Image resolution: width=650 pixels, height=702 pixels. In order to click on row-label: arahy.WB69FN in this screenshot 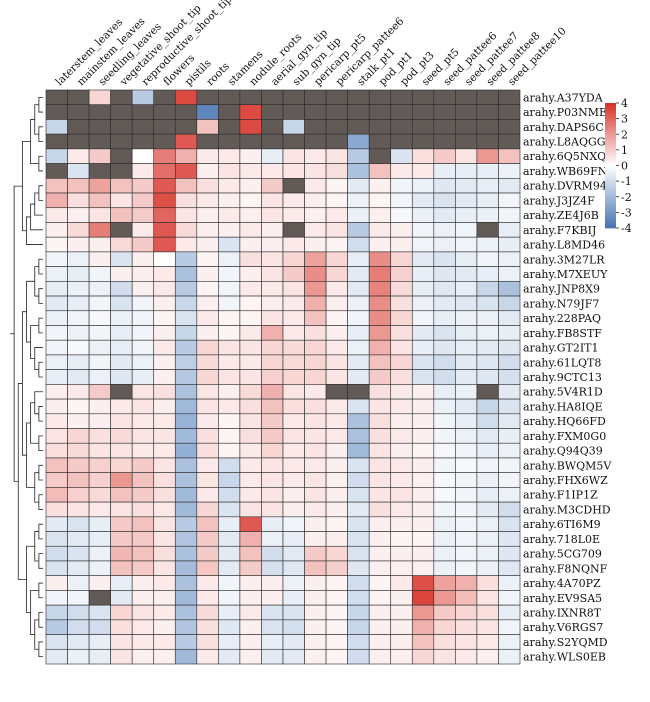, I will do `click(565, 171)`.